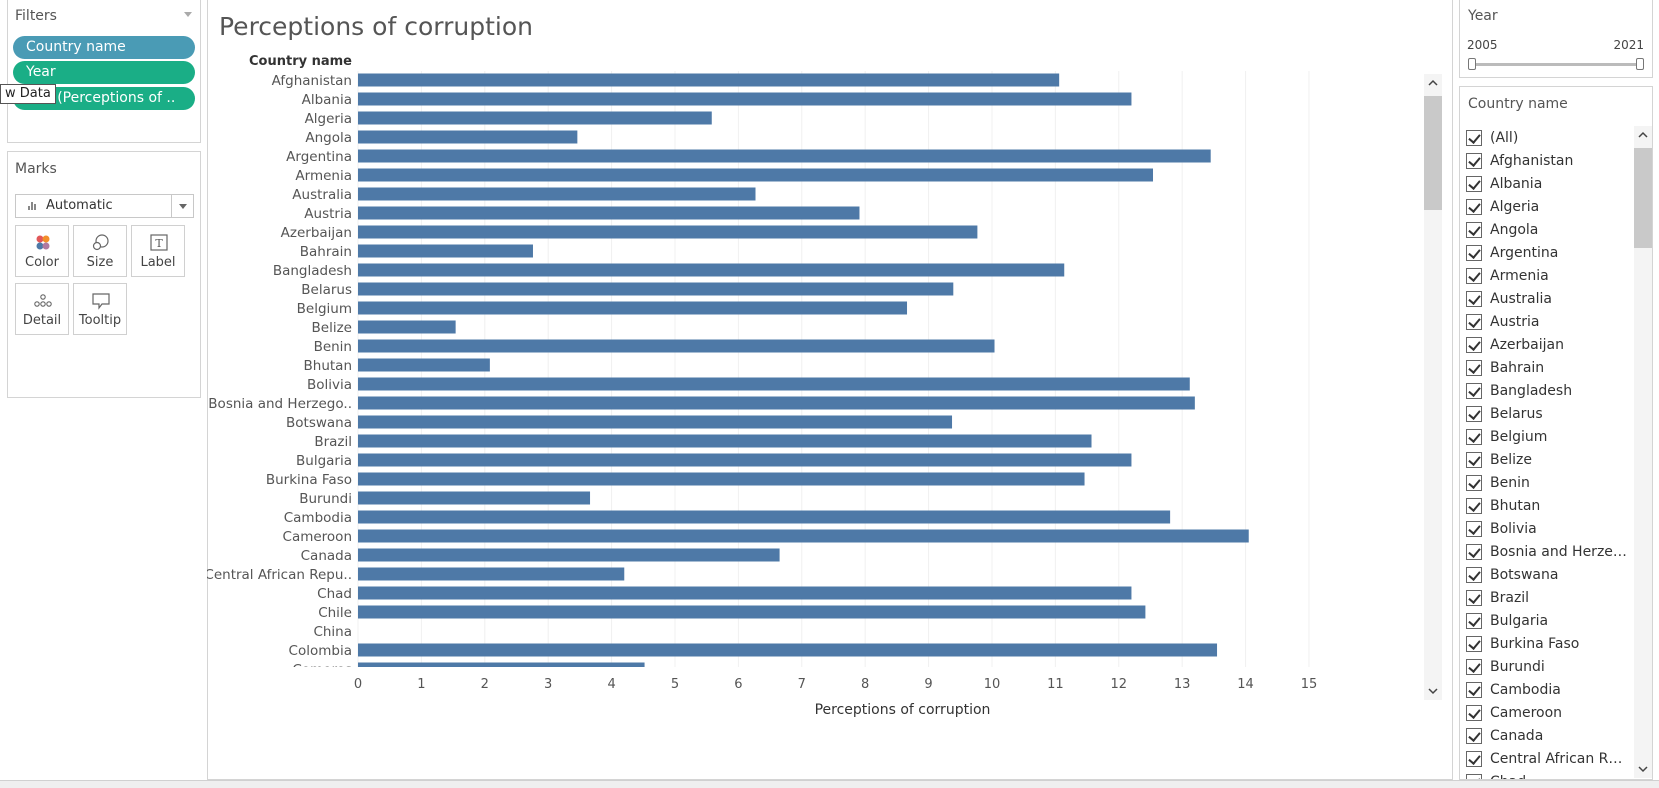 This screenshot has height=788, width=1659. Describe the element at coordinates (104, 206) in the screenshot. I see `mark-type-select: Automatic` at that location.